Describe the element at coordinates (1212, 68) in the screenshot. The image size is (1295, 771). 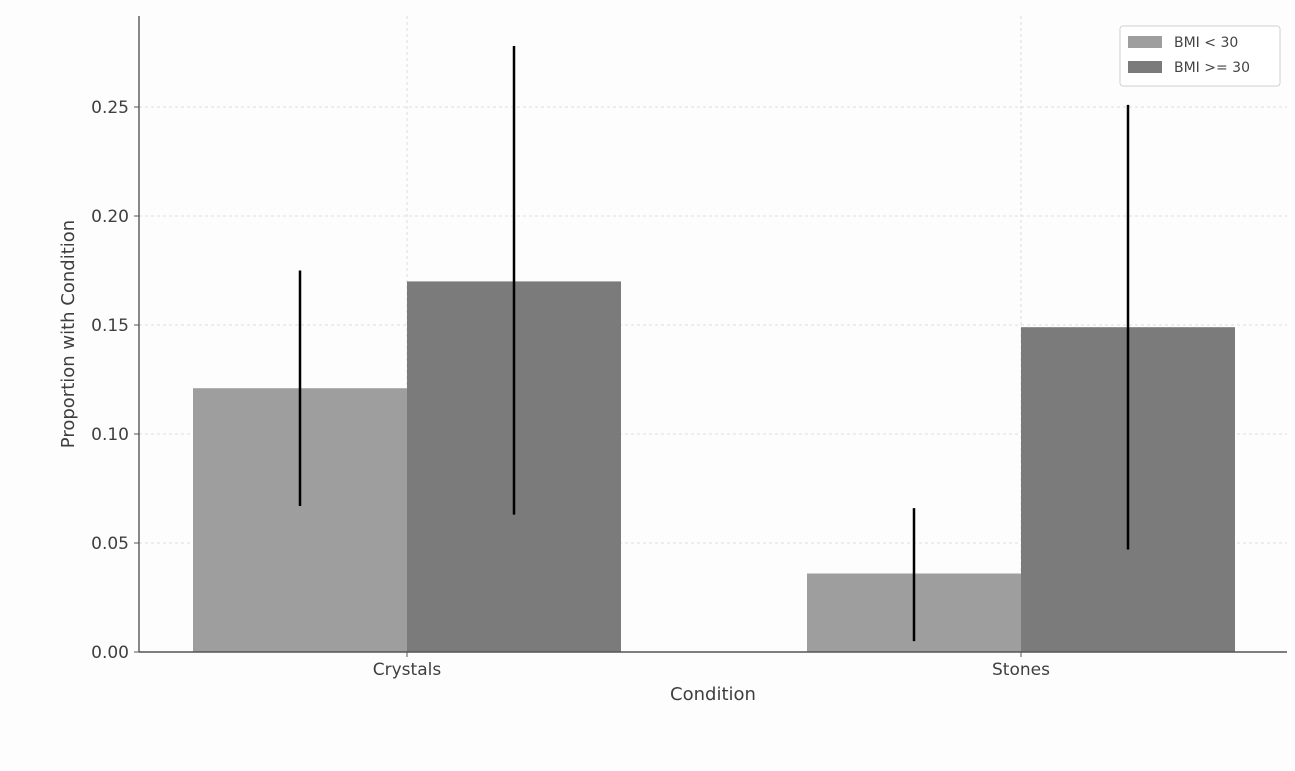
I see `legend-label-bmi-30-plus: BMI >= 30` at that location.